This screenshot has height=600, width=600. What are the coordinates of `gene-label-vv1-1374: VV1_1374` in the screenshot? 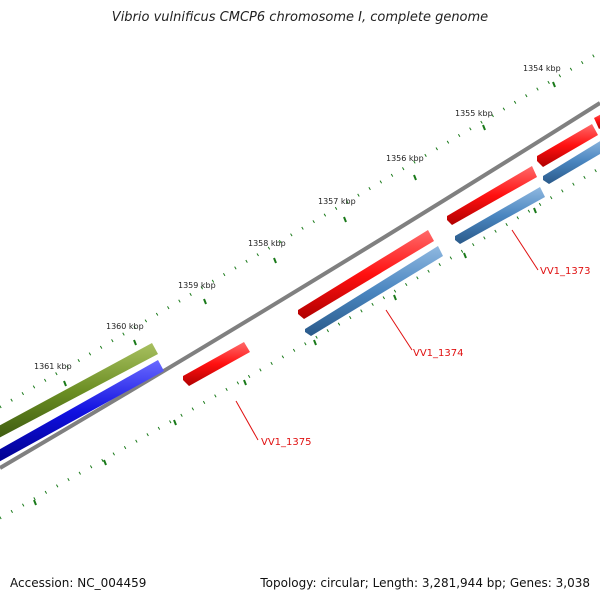 It's located at (438, 353).